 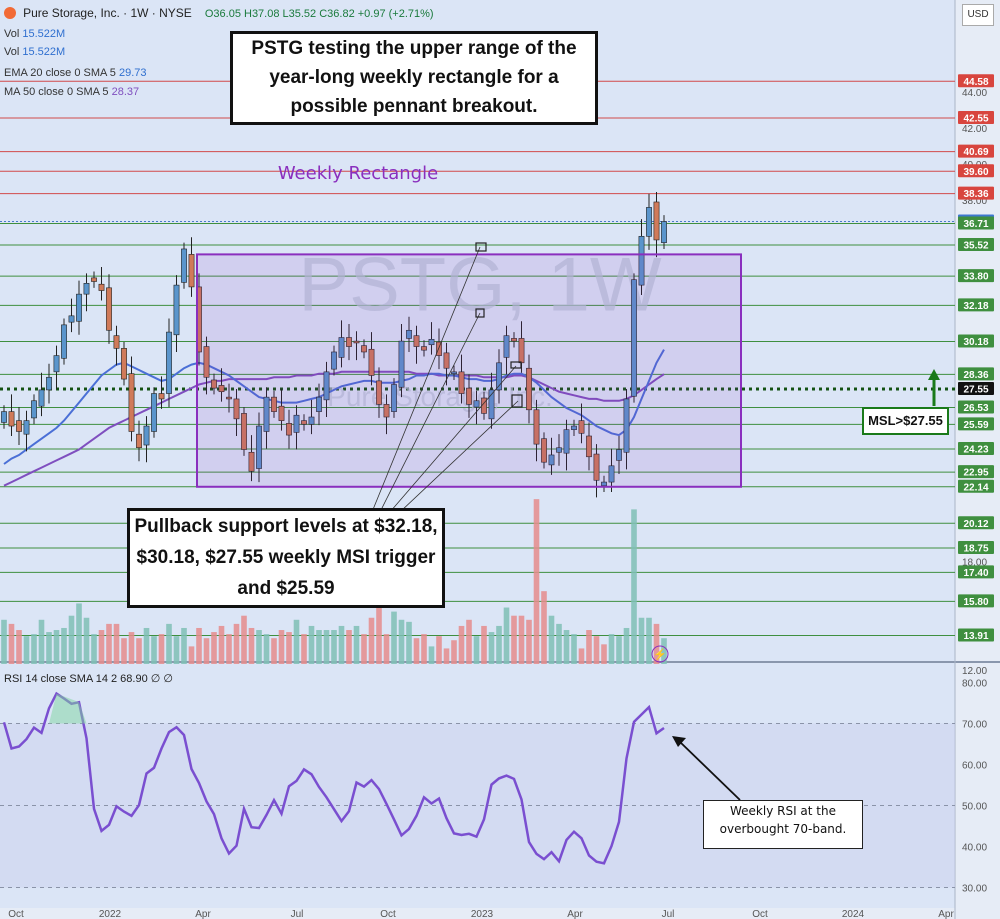 I want to click on time-tick-label: Oct, so click(x=760, y=914).